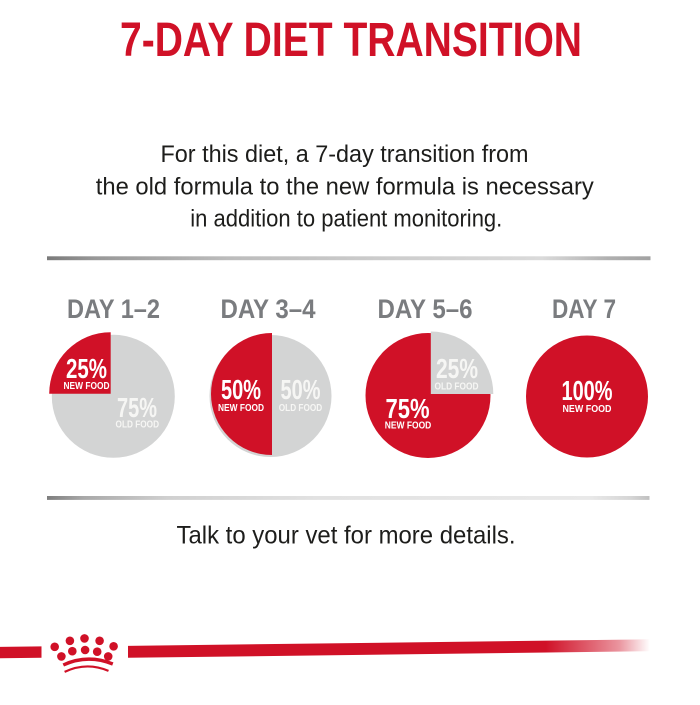 This screenshot has width=700, height=705. What do you see at coordinates (268, 309) in the screenshot?
I see `svg-text: DAY 3–4` at bounding box center [268, 309].